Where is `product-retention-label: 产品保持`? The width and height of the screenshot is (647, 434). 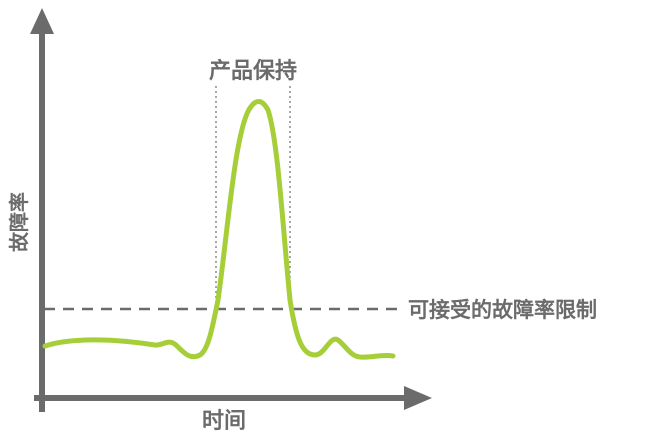 product-retention-label: 产品保持 is located at coordinates (253, 71).